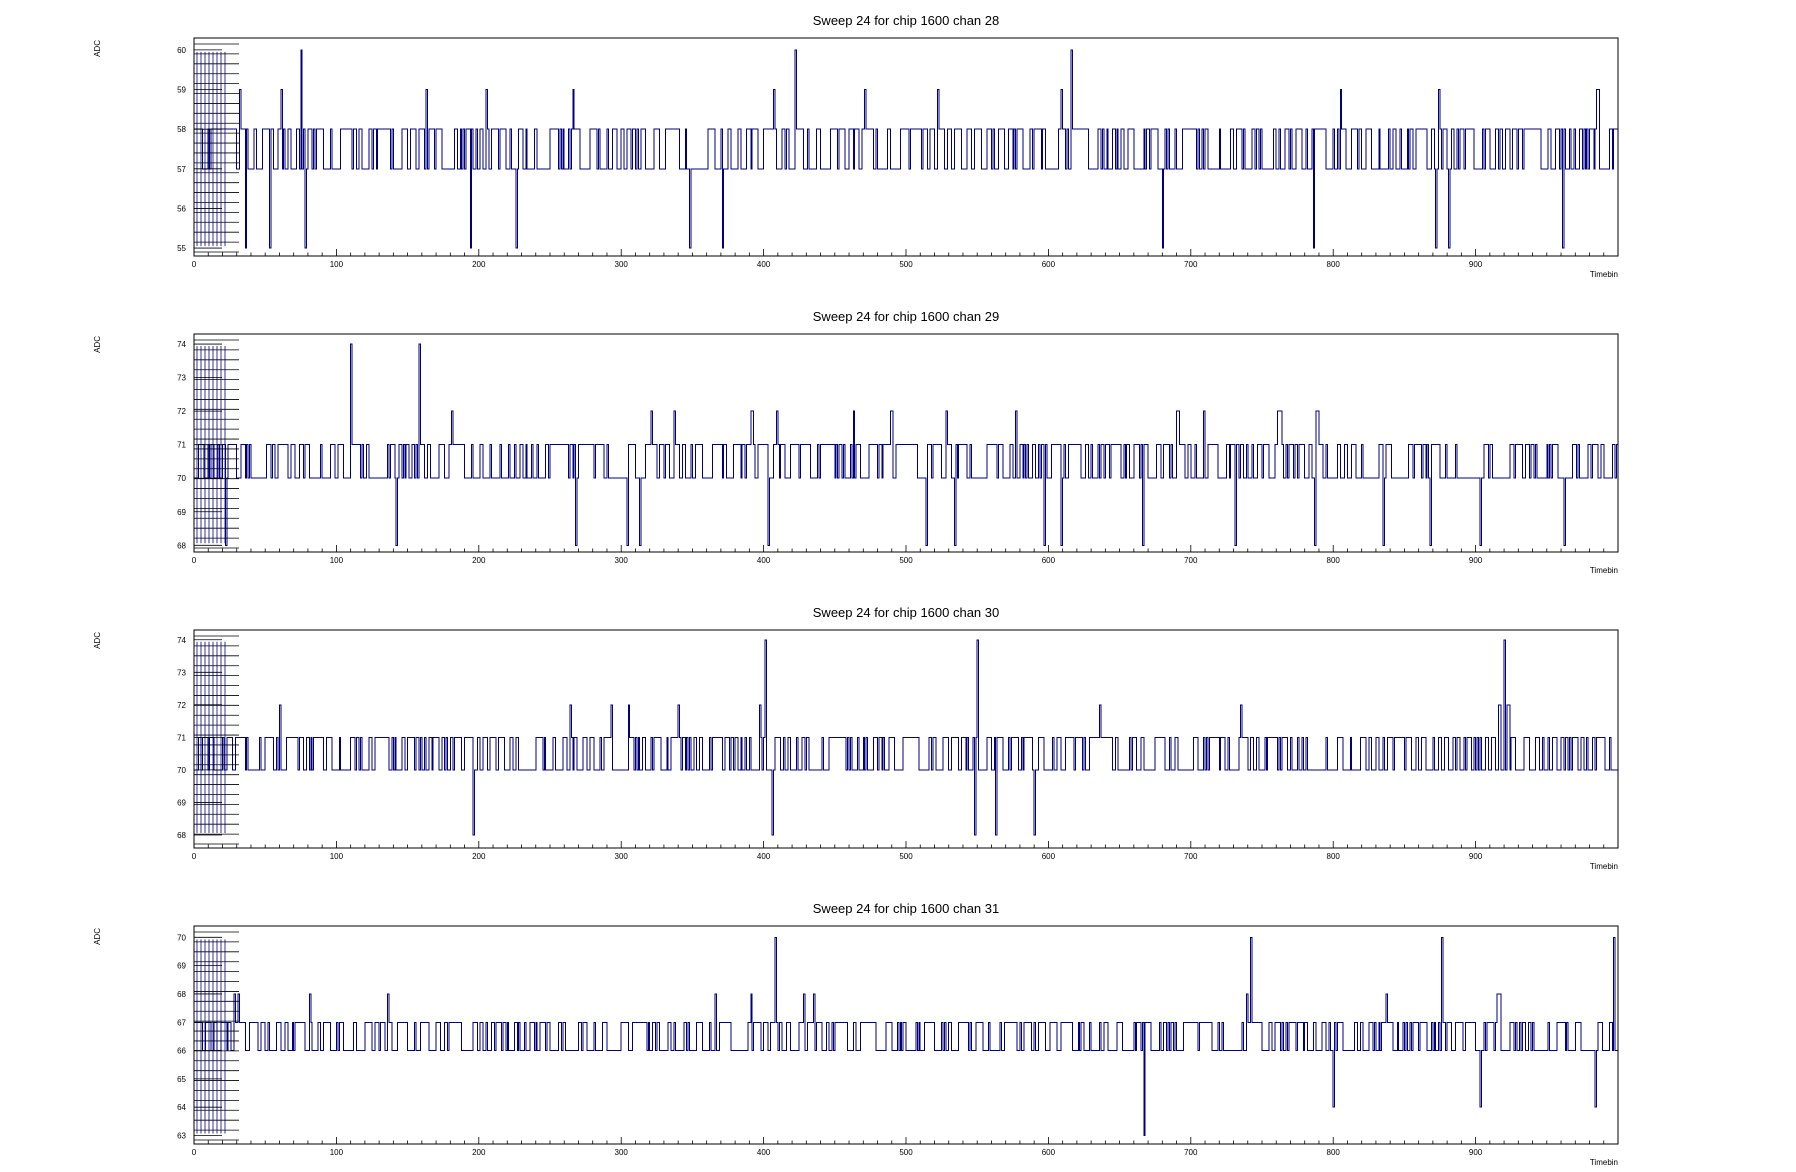  I want to click on chart-title: Sweep 24 for chip 1600 chan 29, so click(906, 316).